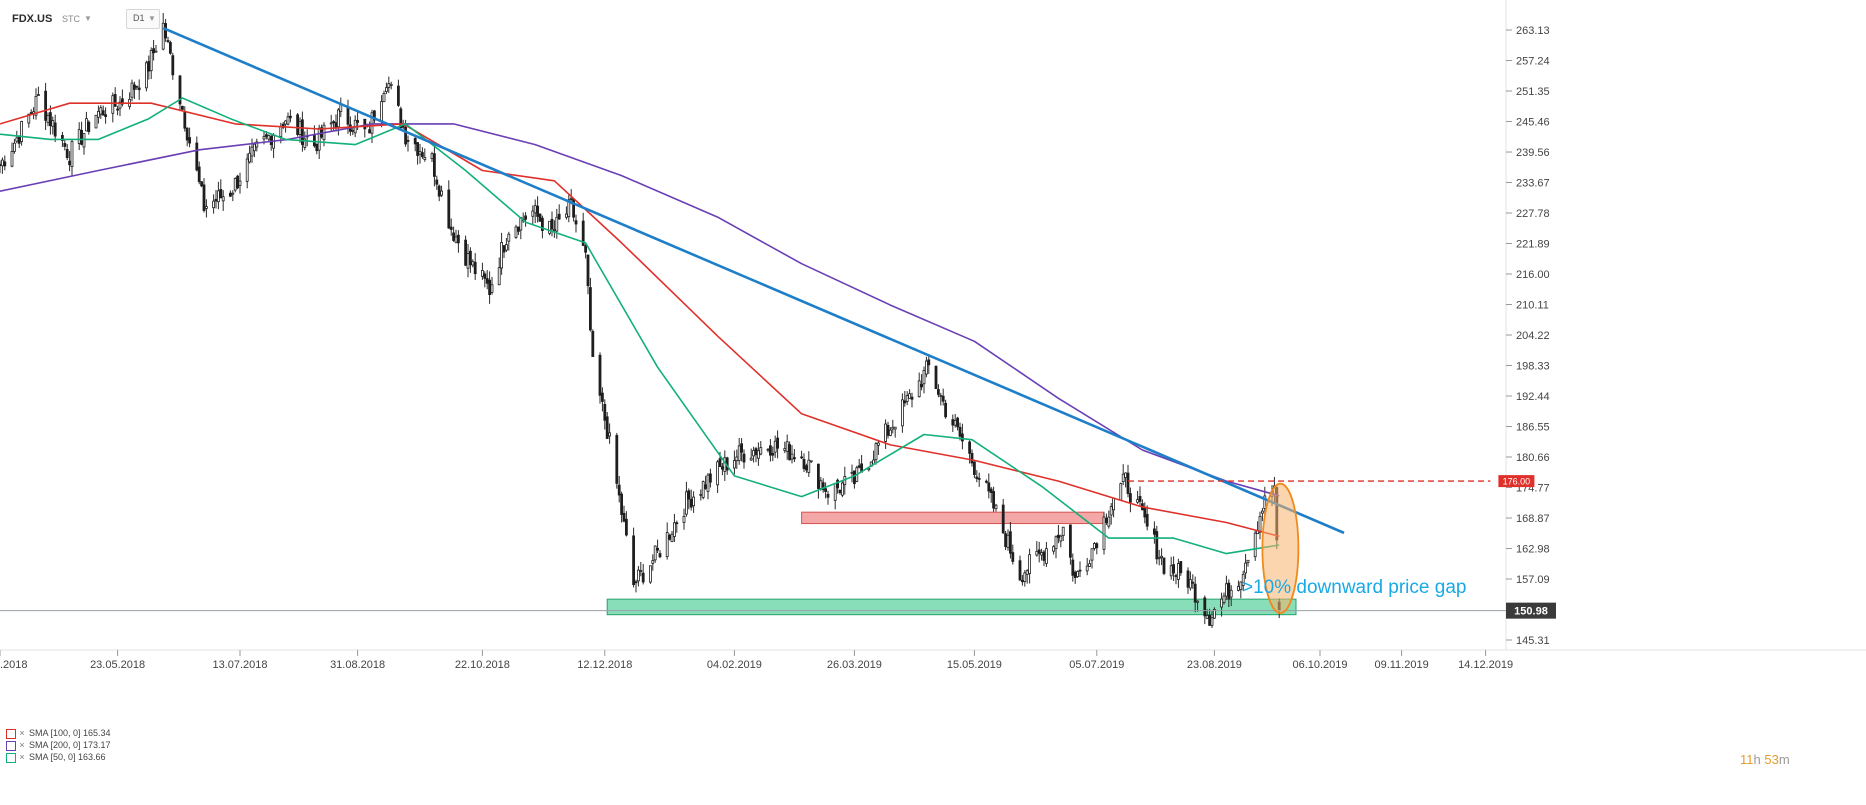  I want to click on sma50-close-icon: ×, so click(22, 757).